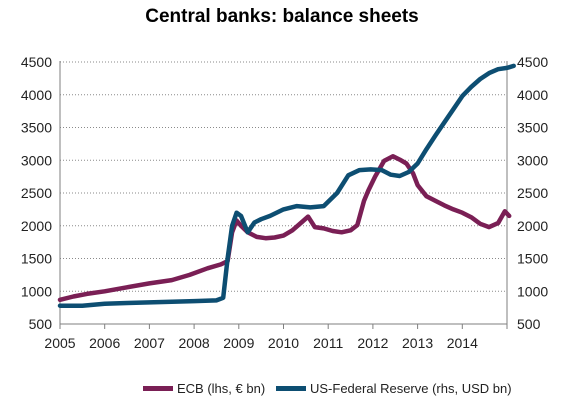 The height and width of the screenshot is (414, 564). What do you see at coordinates (36, 160) in the screenshot?
I see `y-left-tick-label: 3000` at bounding box center [36, 160].